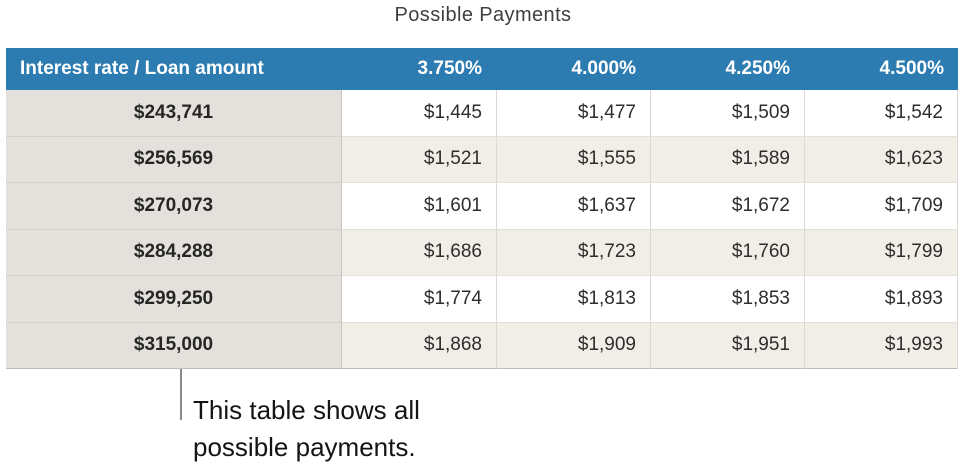  I want to click on table-row: $299,250 $1,774 $1,813 $1,853 $1,893, so click(482, 299).